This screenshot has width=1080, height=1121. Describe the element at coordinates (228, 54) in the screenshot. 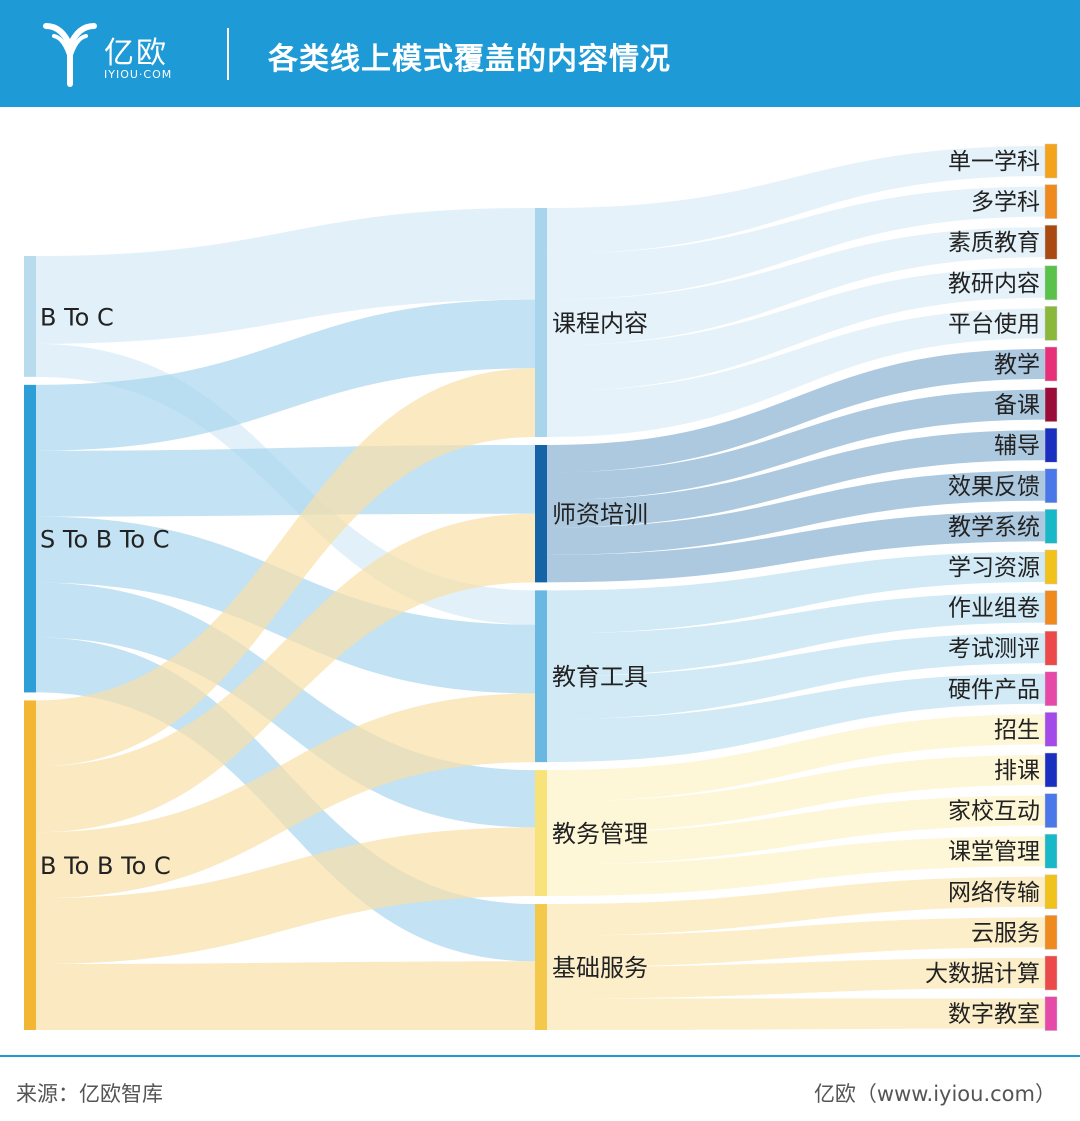

I see `header-divider` at that location.